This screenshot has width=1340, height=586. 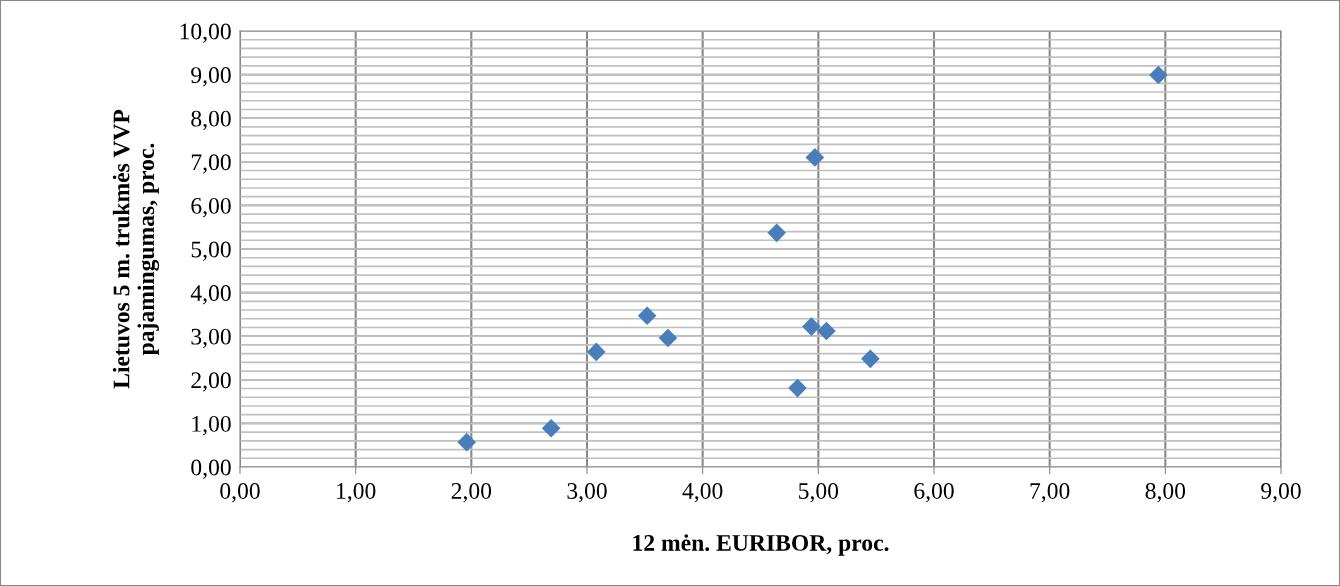 What do you see at coordinates (471, 492) in the screenshot?
I see `x-tick-label: 2,00` at bounding box center [471, 492].